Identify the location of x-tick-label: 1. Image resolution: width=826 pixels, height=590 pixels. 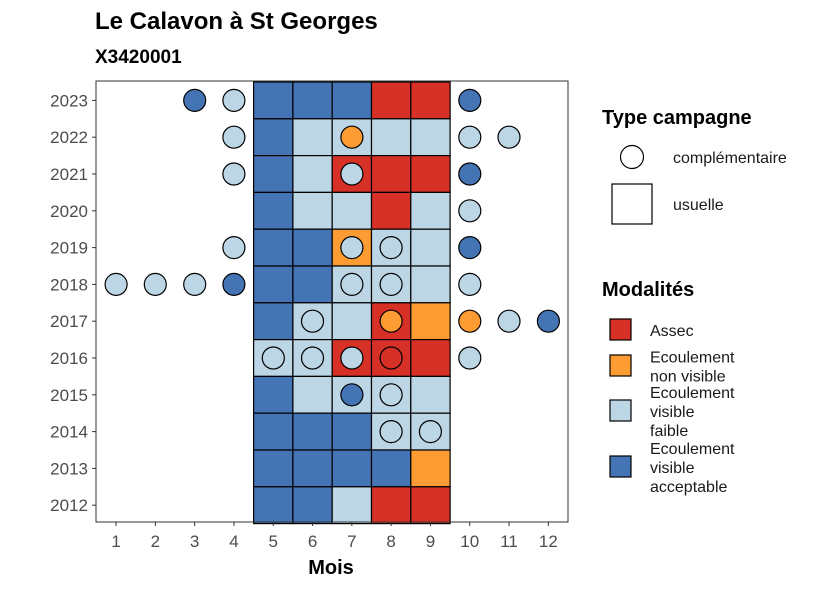
(115, 541).